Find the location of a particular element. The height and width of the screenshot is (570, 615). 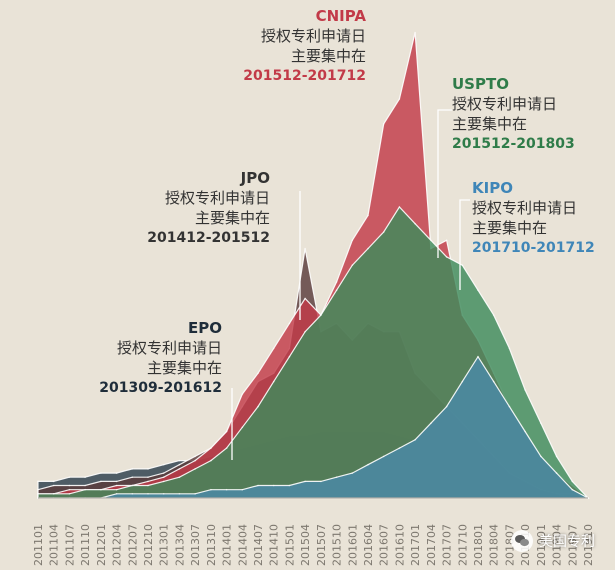

x-tick-label: 201310 is located at coordinates (211, 545).